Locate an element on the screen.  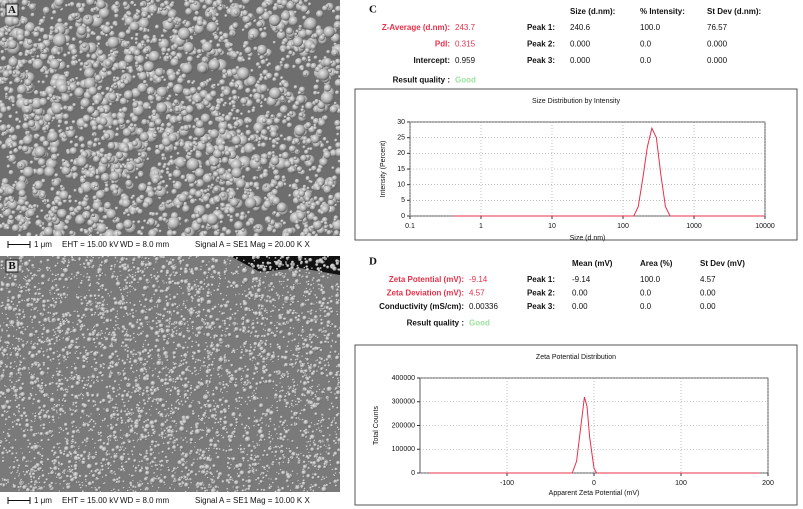
y-tick-label: 15 is located at coordinates (401, 169).